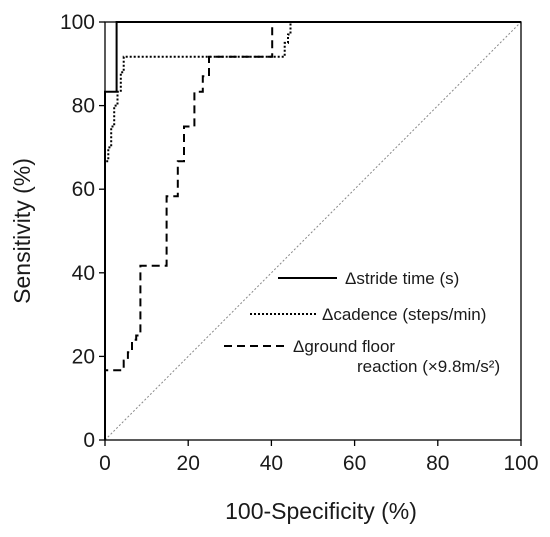  Describe the element at coordinates (83, 273) in the screenshot. I see `y-tick-label: 40` at that location.